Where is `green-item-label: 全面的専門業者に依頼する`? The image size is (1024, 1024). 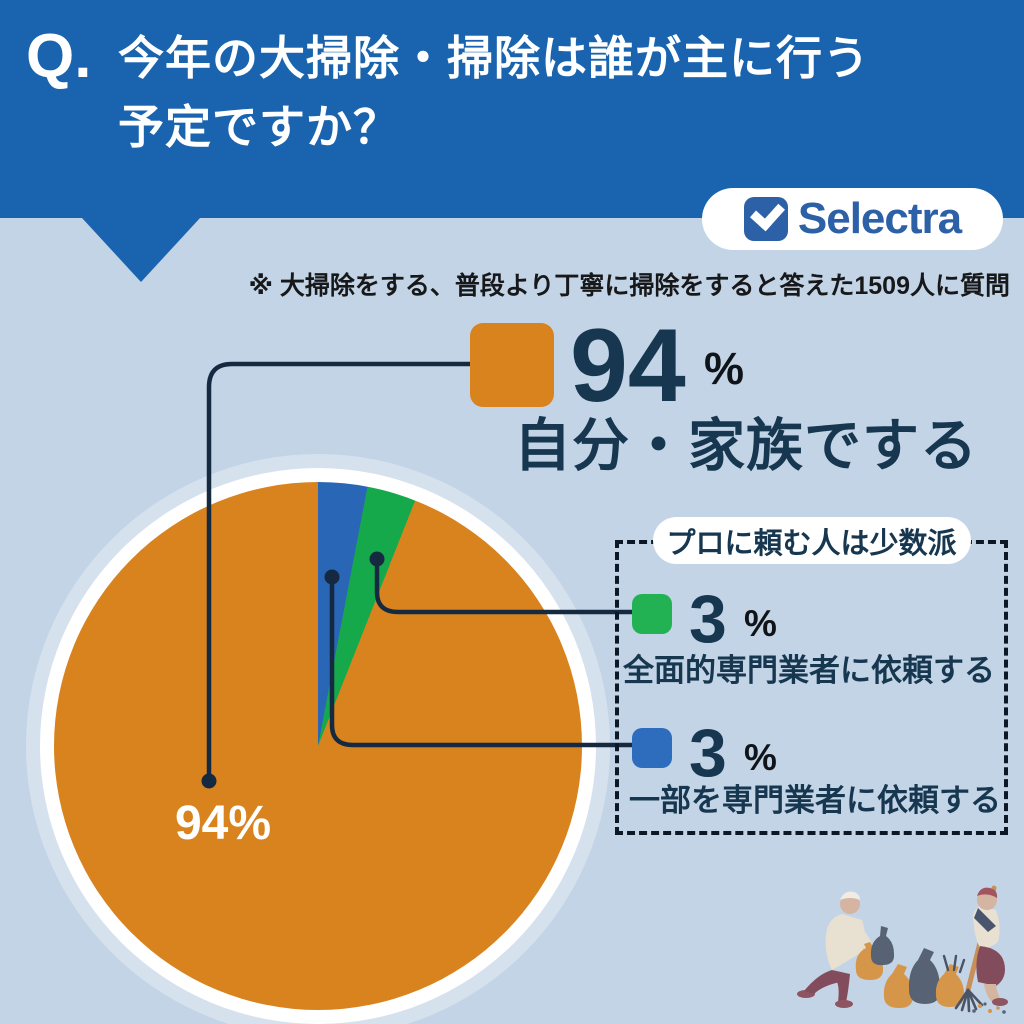
green-item-label: 全面的専門業者に依頼する is located at coordinates (809, 670).